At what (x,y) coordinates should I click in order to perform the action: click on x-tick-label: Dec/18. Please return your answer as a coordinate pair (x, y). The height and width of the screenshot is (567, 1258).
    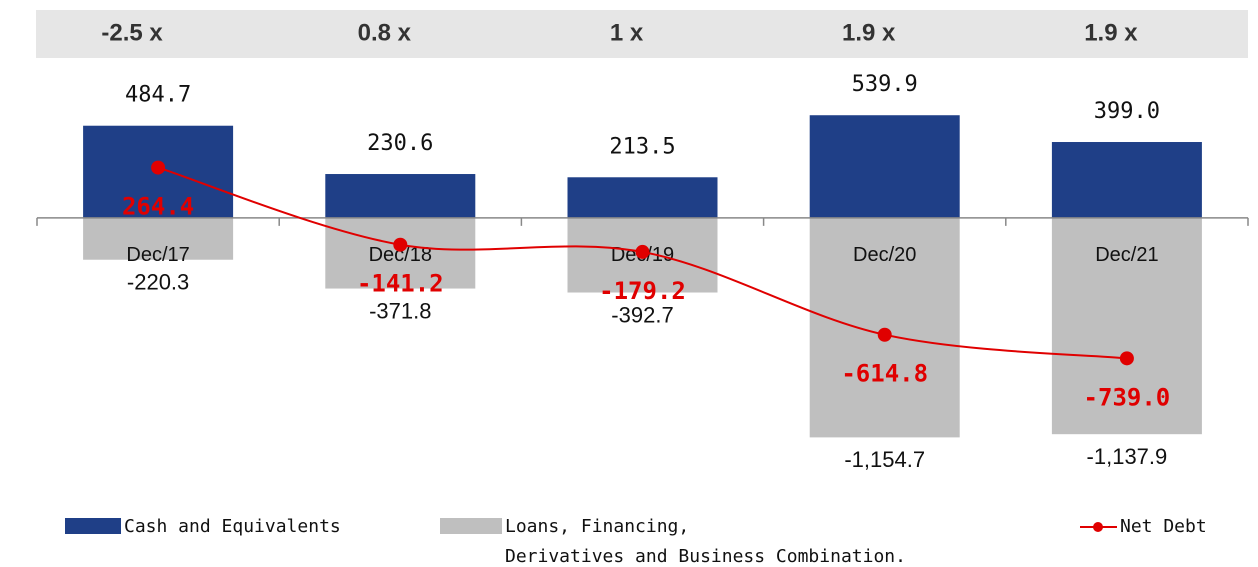
    Looking at the image, I should click on (400, 255).